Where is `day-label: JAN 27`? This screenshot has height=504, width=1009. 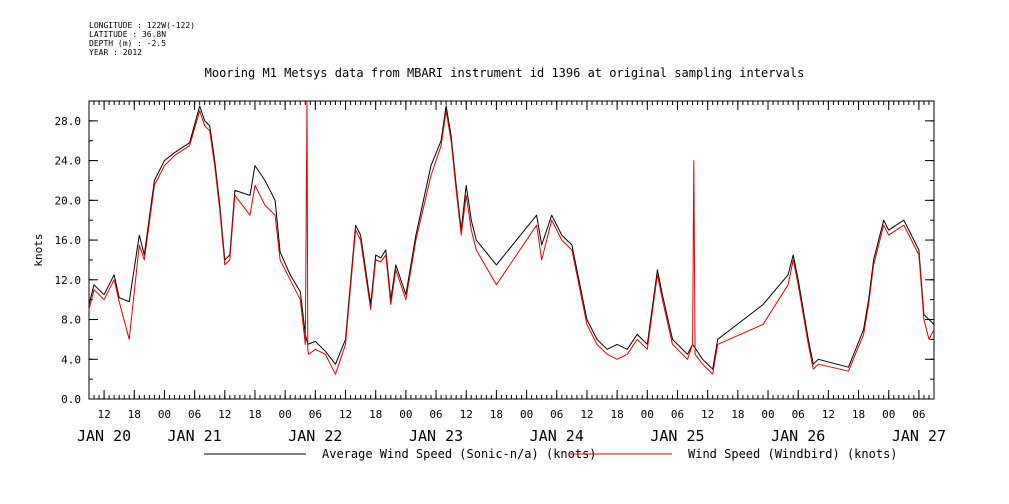
day-label: JAN 27 is located at coordinates (919, 436).